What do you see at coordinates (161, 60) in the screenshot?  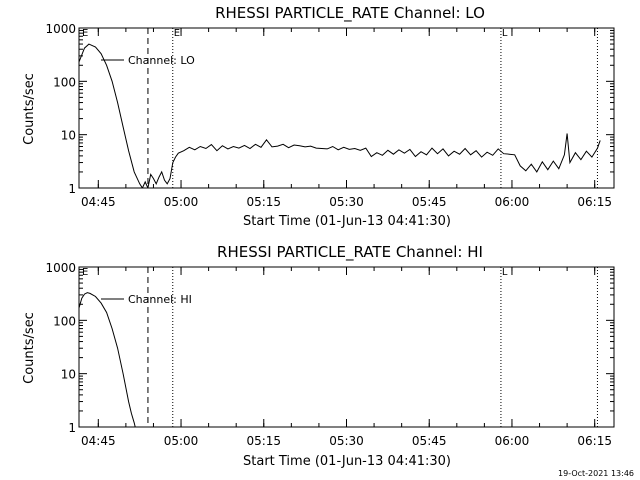 I see `lo-legend-label: Channel: LO` at bounding box center [161, 60].